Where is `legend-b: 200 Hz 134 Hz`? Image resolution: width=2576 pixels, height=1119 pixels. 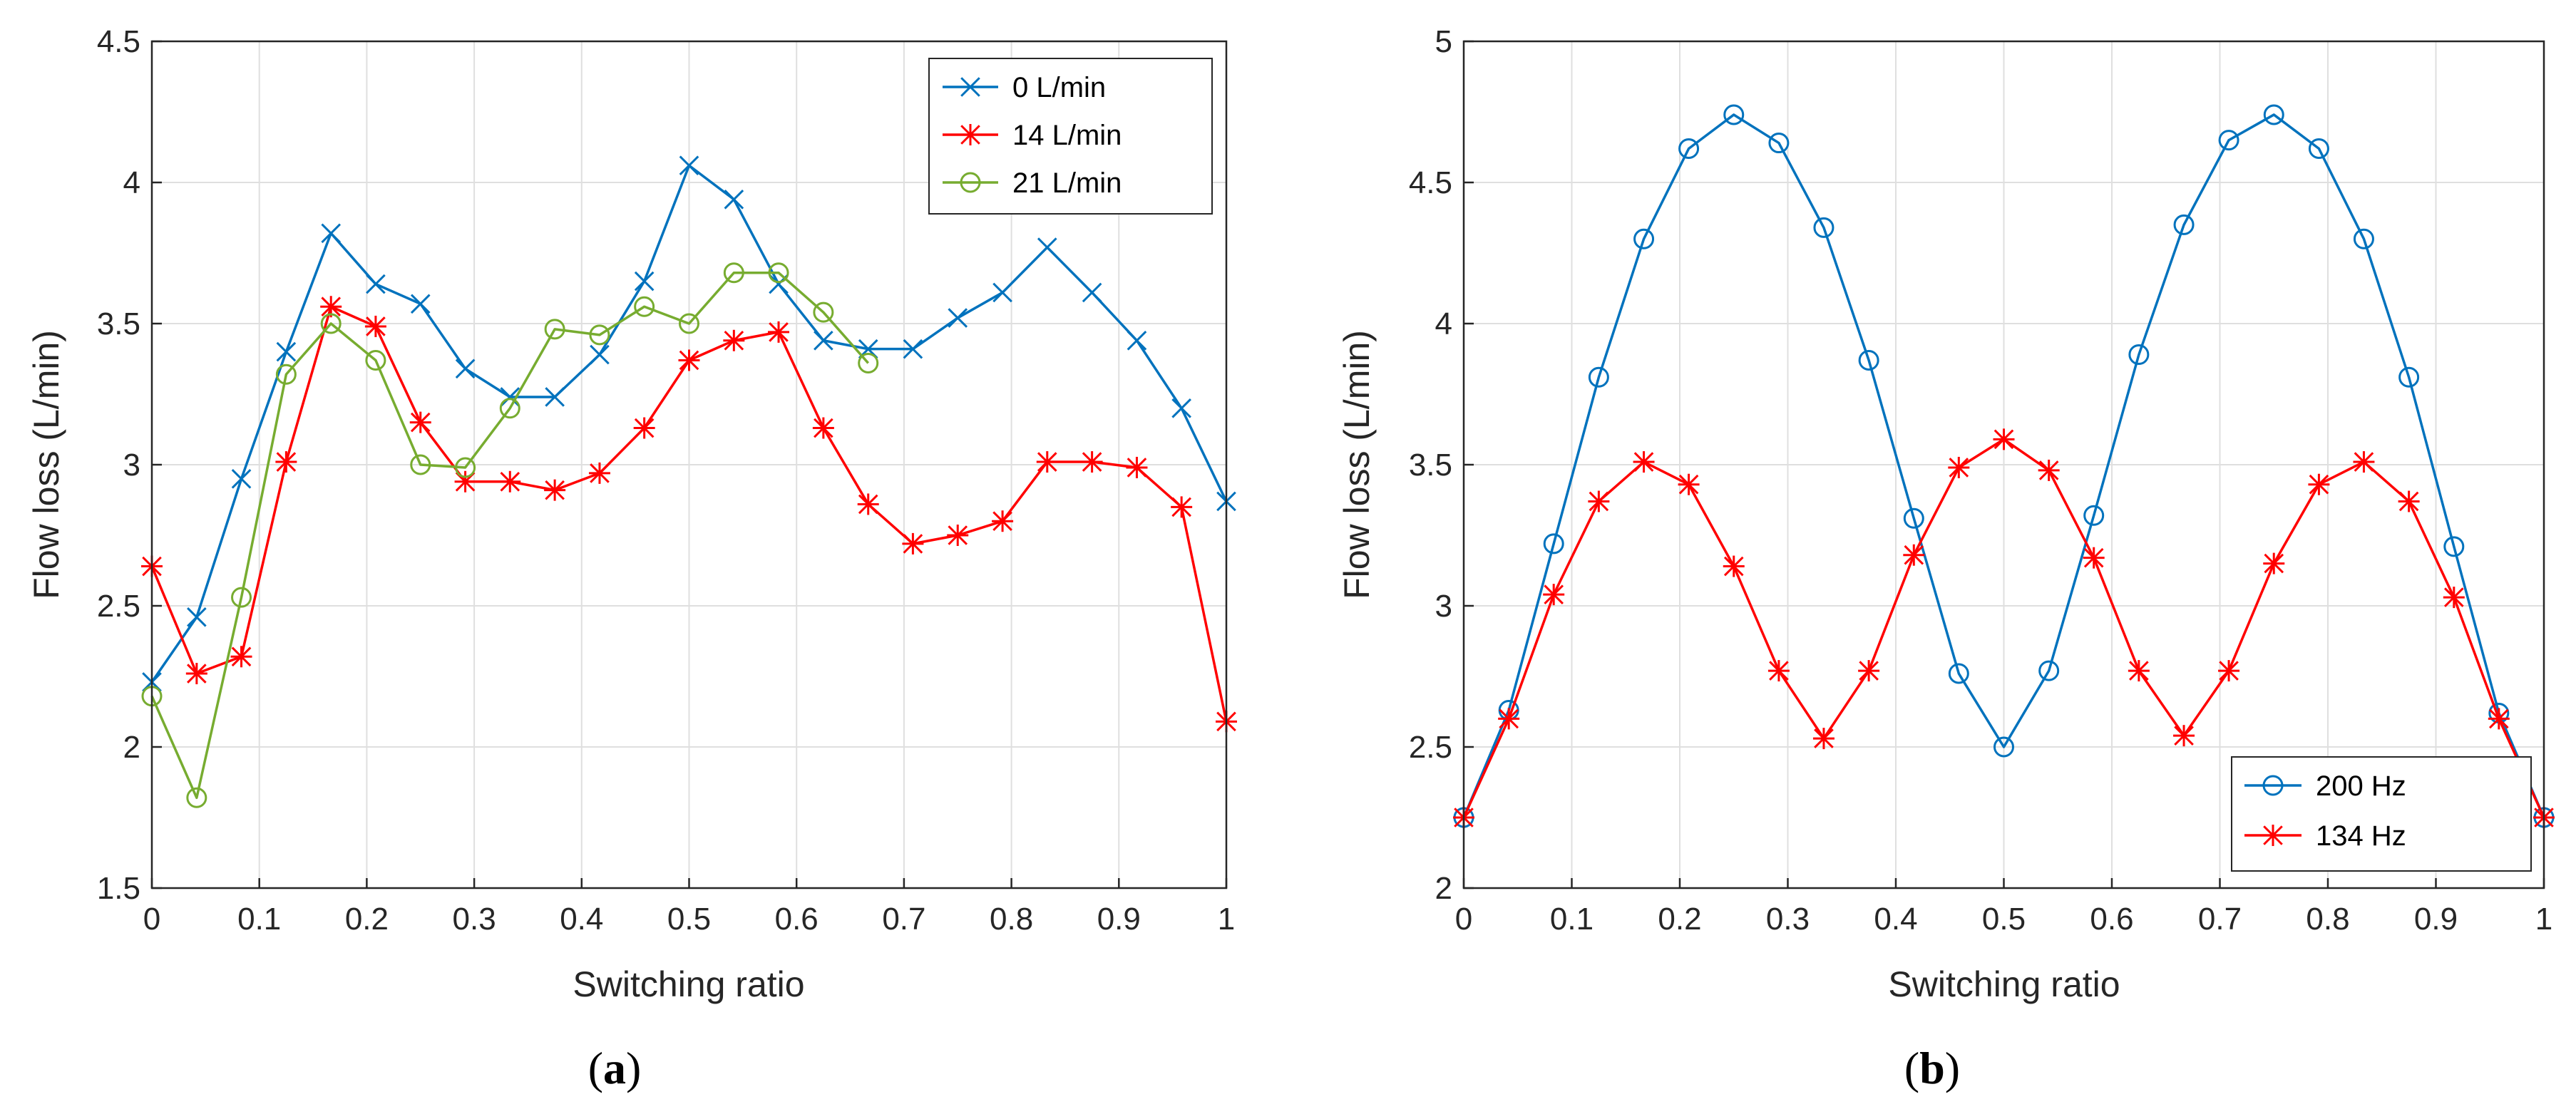
legend-b: 200 Hz 134 Hz is located at coordinates (2381, 814).